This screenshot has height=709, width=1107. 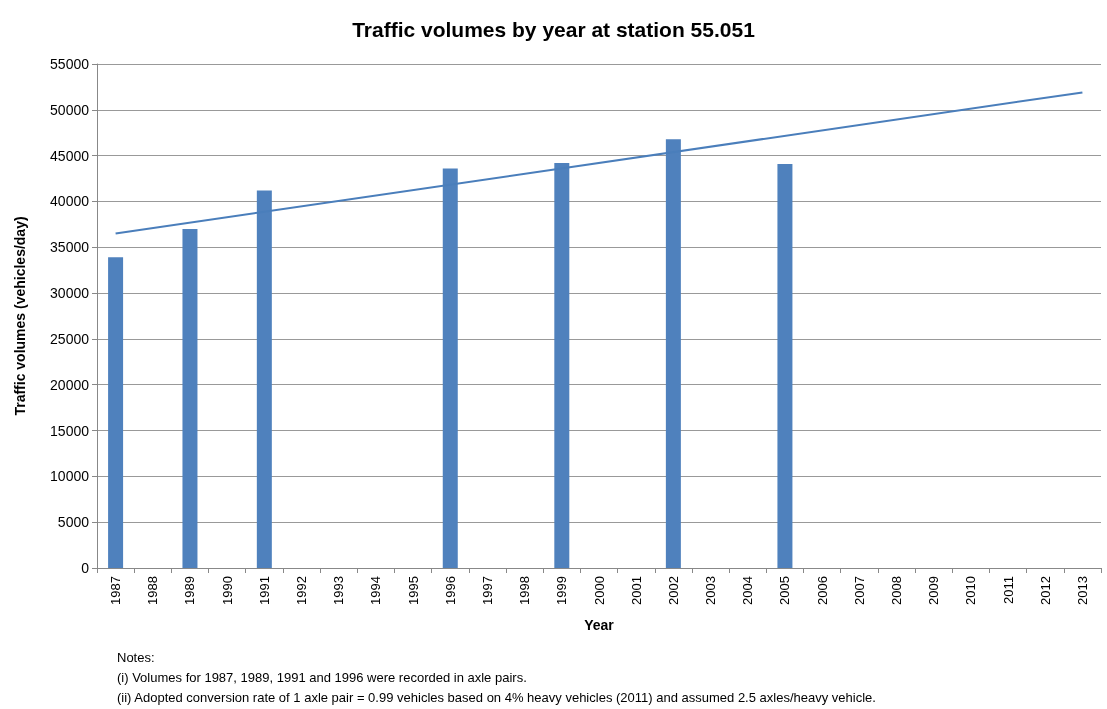 I want to click on y-tick-label: 5000, so click(x=73, y=522).